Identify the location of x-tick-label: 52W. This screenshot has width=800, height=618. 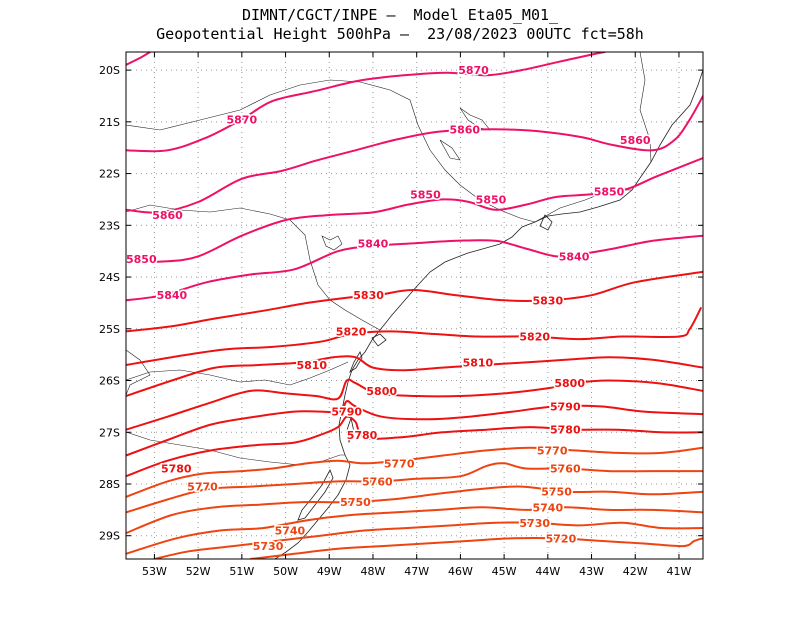
(198, 571).